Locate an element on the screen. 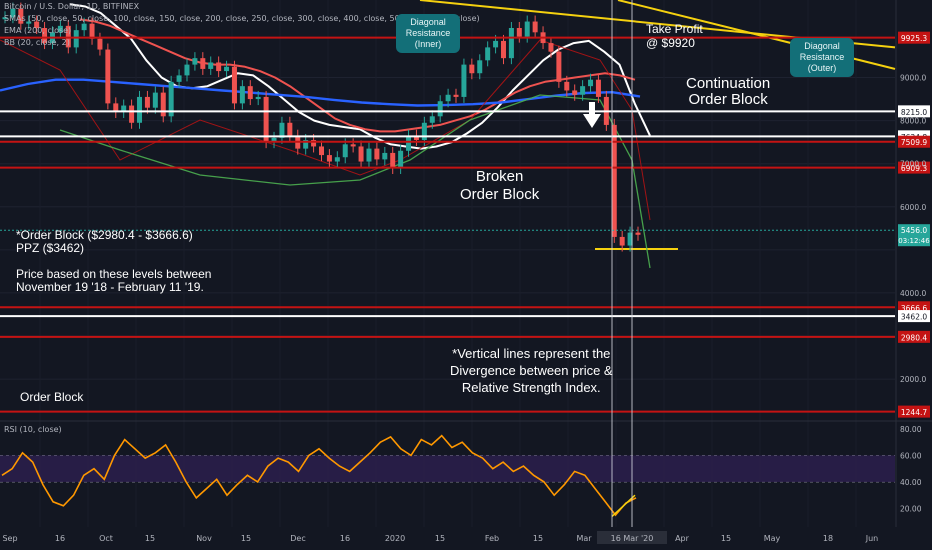  level-tag-label: 3462.0 is located at coordinates (914, 317).